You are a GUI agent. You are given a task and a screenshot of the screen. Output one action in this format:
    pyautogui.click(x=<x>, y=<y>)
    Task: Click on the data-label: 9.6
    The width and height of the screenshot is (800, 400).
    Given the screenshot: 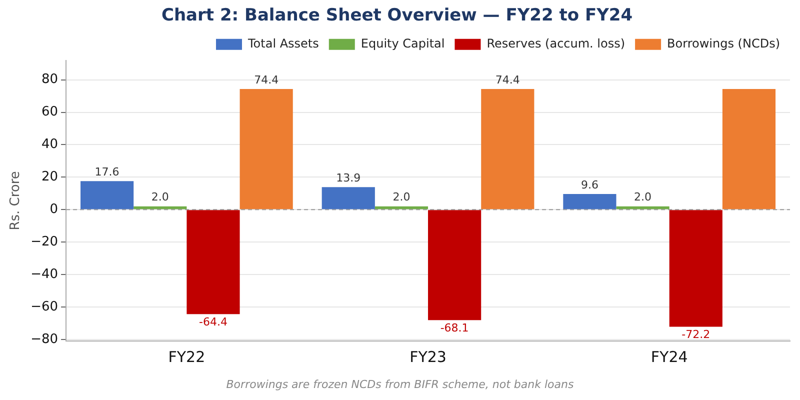 What is the action you would take?
    pyautogui.click(x=589, y=185)
    